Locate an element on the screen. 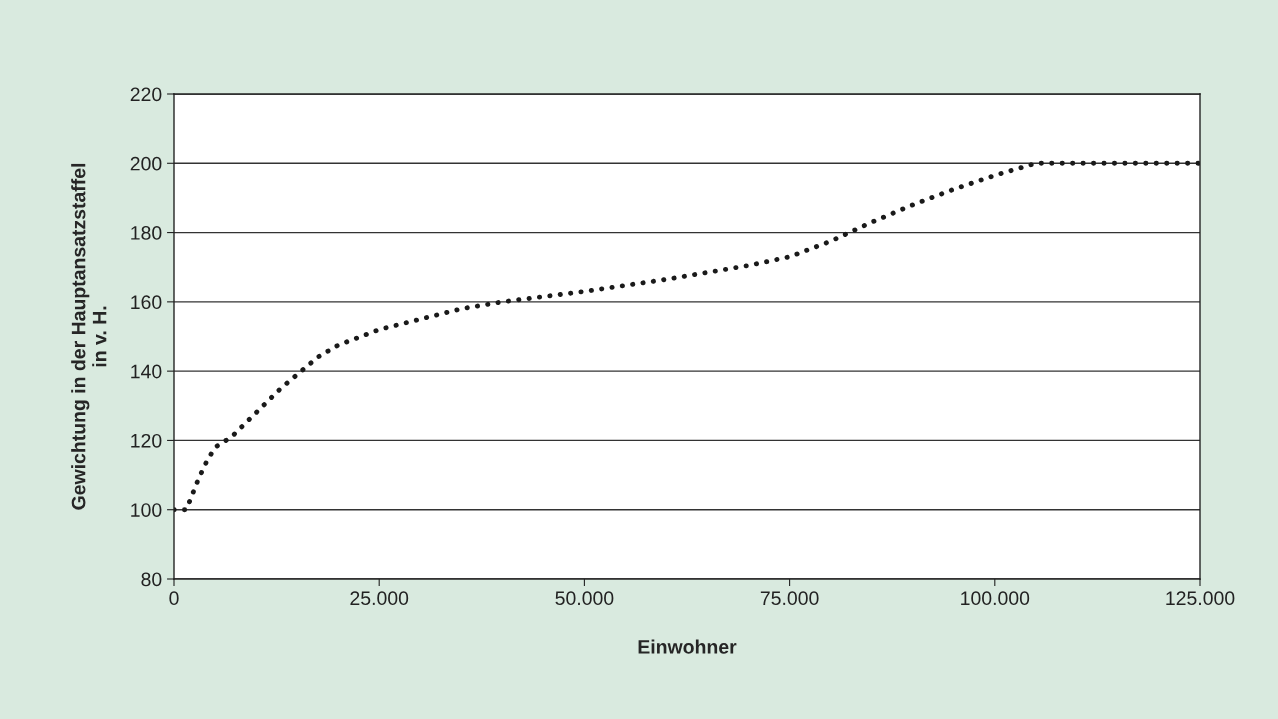  x-tick-label: 50.000 is located at coordinates (584, 598).